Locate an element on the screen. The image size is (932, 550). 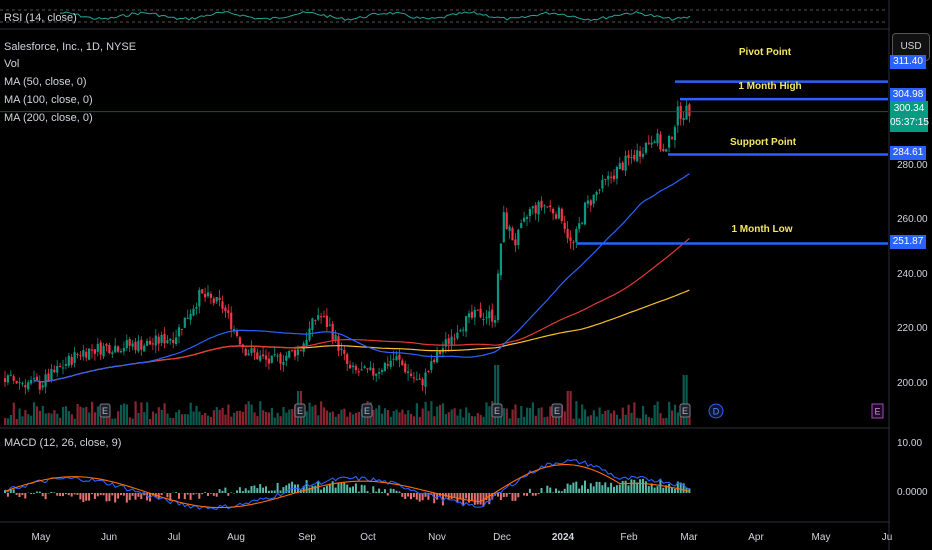
legend-ma50: MA (50, close, 0) is located at coordinates (45, 82).